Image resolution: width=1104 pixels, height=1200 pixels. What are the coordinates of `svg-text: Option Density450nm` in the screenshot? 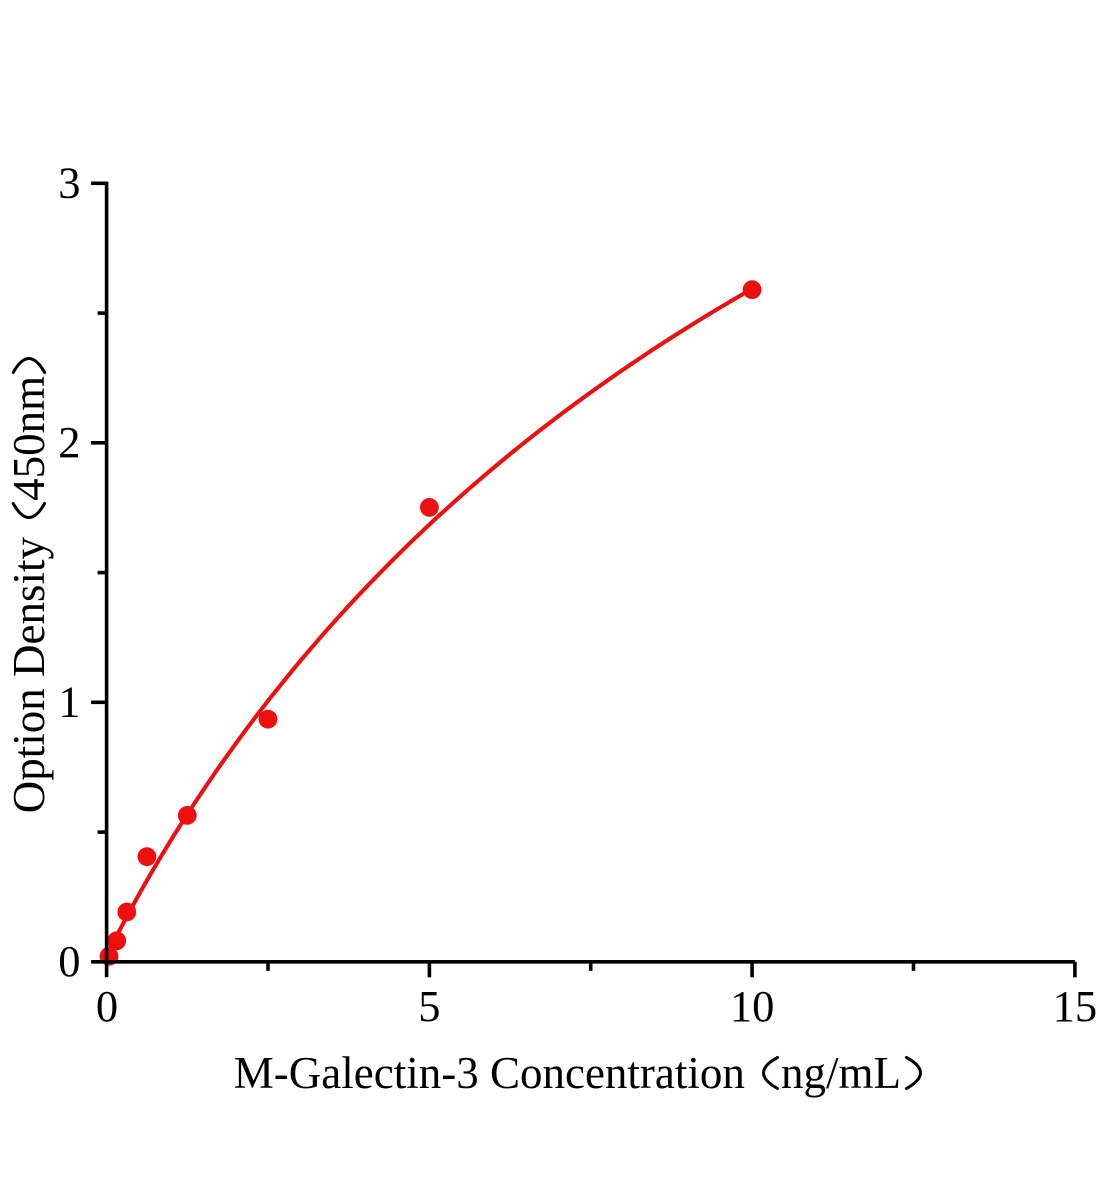 It's located at (29, 594).